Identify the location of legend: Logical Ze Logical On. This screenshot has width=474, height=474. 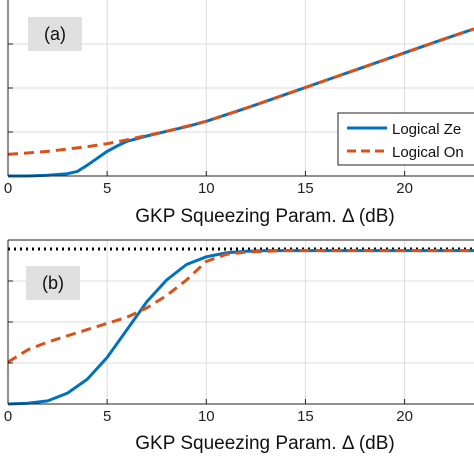
(405, 139).